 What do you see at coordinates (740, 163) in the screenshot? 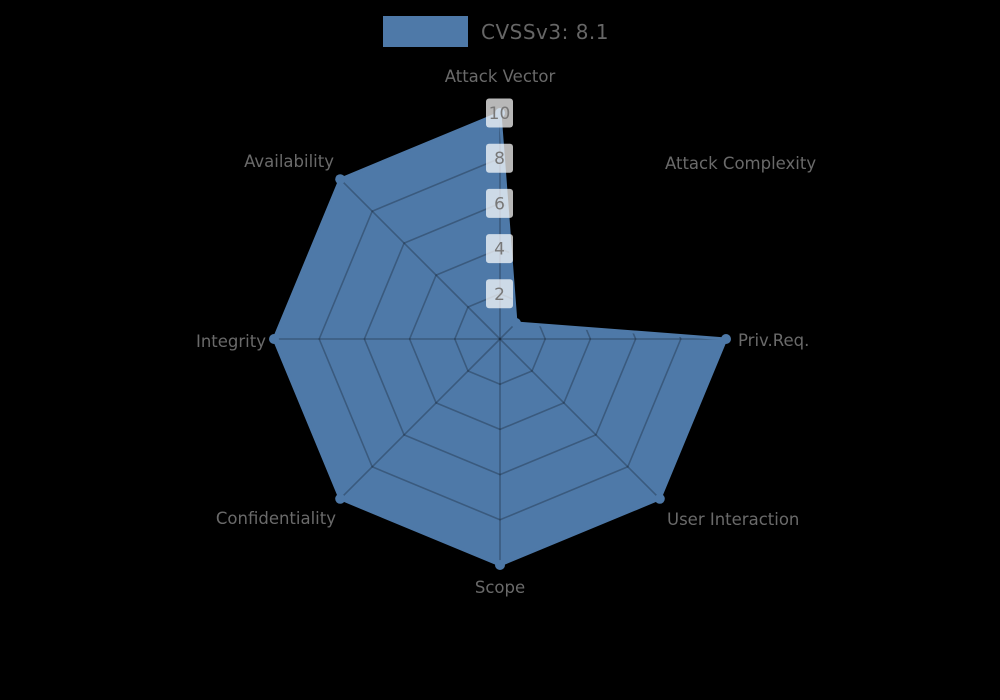
I see `axis-label-attack-complexity: Attack Complexity` at bounding box center [740, 163].